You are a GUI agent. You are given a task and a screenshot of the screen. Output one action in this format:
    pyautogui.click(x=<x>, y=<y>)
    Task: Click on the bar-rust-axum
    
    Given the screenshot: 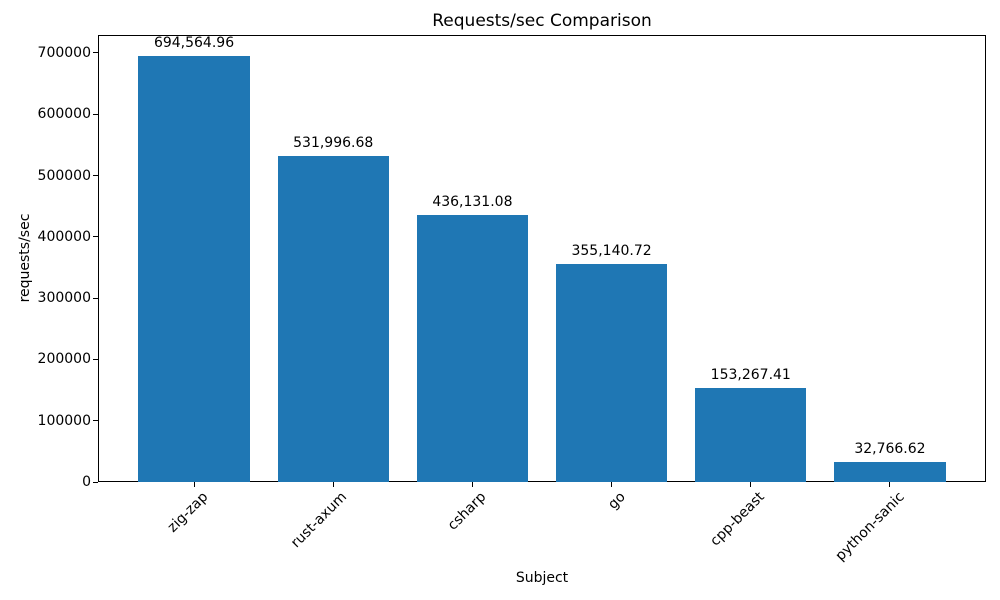 What is the action you would take?
    pyautogui.click(x=333, y=318)
    